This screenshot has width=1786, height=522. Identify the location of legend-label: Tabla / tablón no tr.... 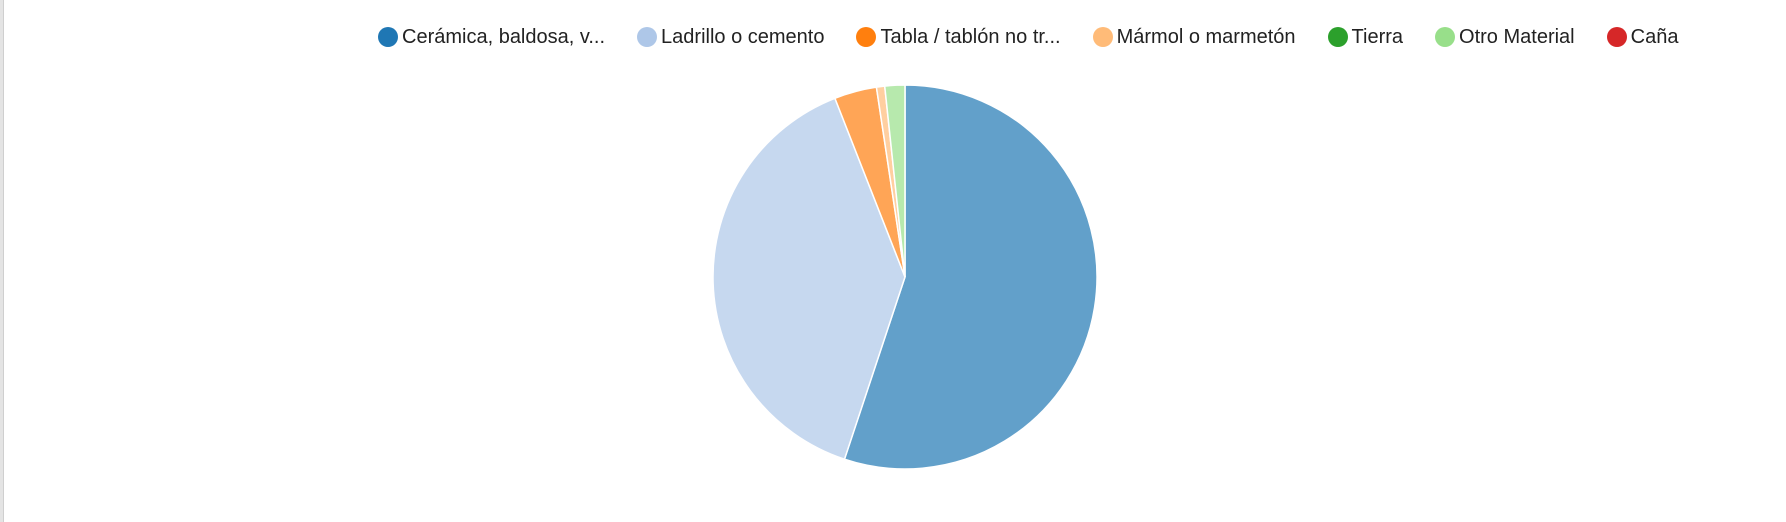
(970, 37).